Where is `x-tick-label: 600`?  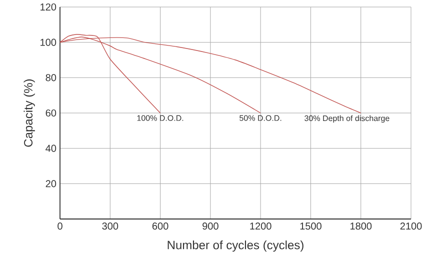 x-tick-label: 600 is located at coordinates (160, 226).